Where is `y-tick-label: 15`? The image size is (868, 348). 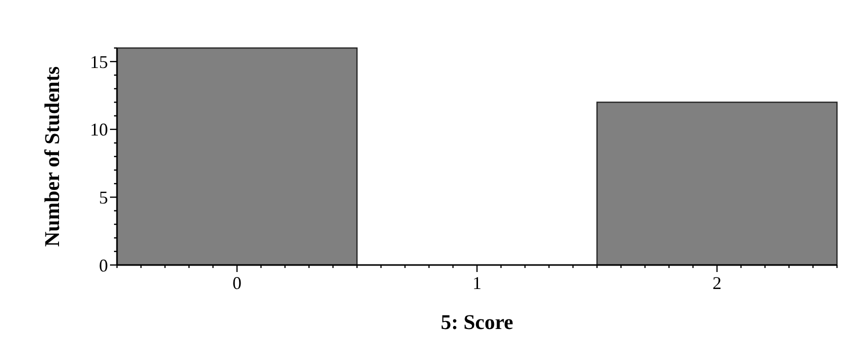 y-tick-label: 15 is located at coordinates (99, 62).